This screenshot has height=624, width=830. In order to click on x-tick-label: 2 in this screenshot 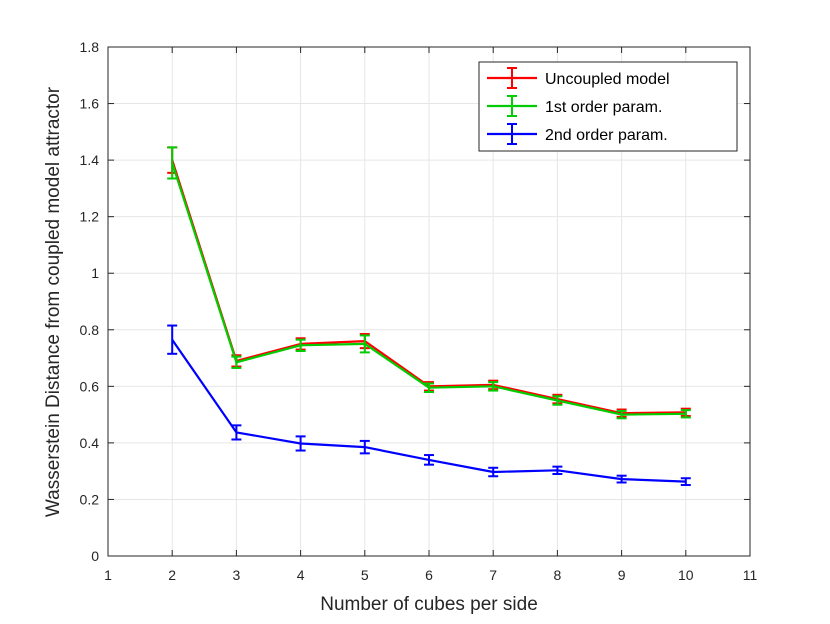, I will do `click(172, 575)`.